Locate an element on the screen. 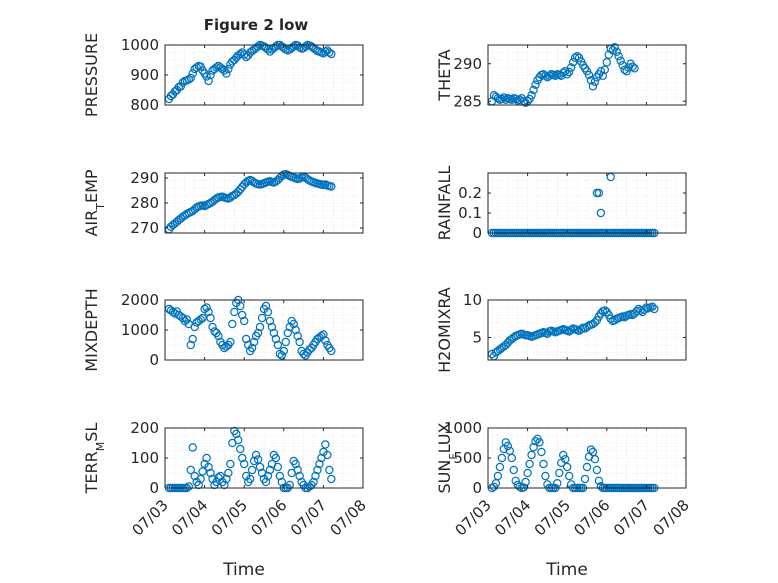 Image resolution: width=778 pixels, height=583 pixels. y-axis-label: AIRTEMP is located at coordinates (94, 202).